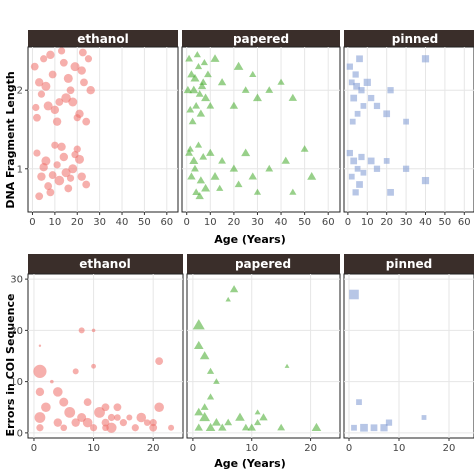  I want to click on grid-pinned-top, so click(409, 129).